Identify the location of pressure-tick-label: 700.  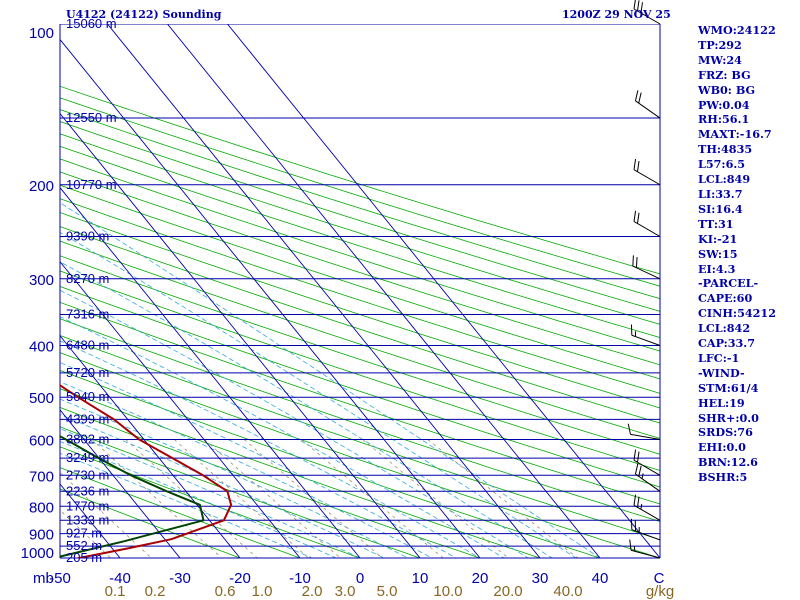
(41, 476).